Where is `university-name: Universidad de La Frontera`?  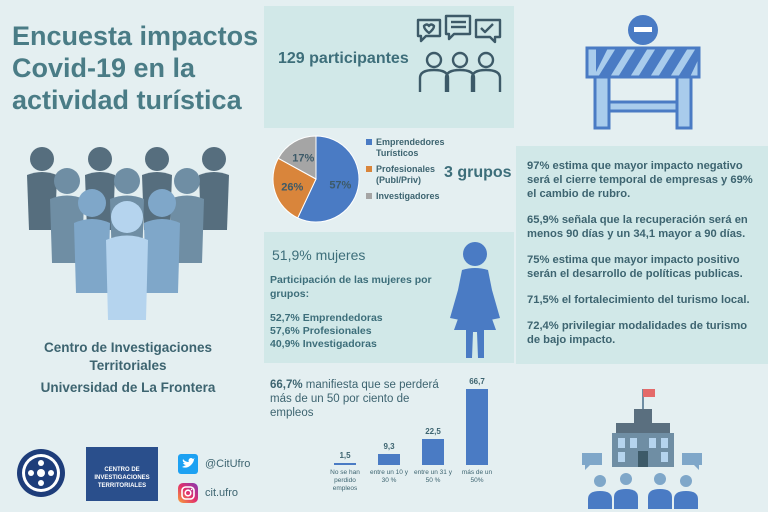 university-name: Universidad de La Frontera is located at coordinates (128, 387).